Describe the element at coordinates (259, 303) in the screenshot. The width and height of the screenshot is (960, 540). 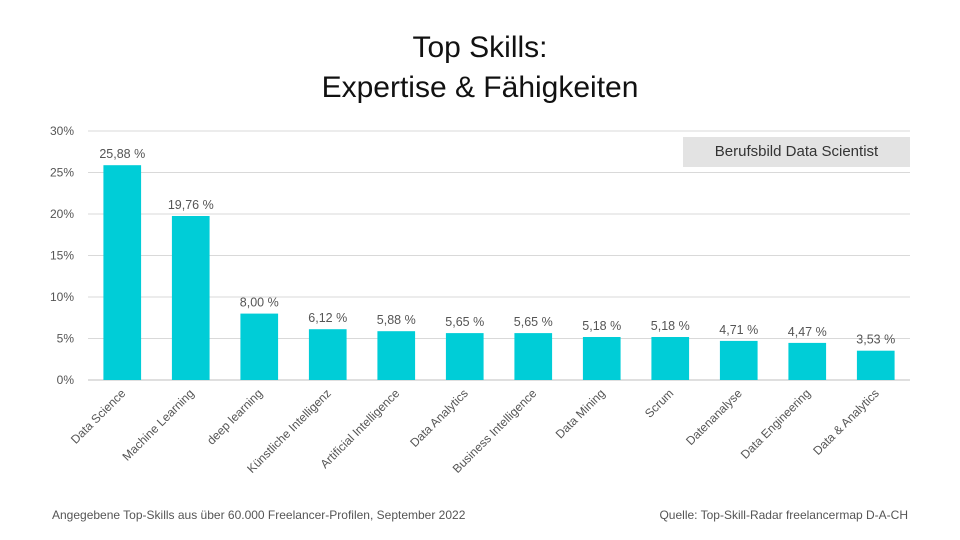
I see `value-label: 8,00 %` at that location.